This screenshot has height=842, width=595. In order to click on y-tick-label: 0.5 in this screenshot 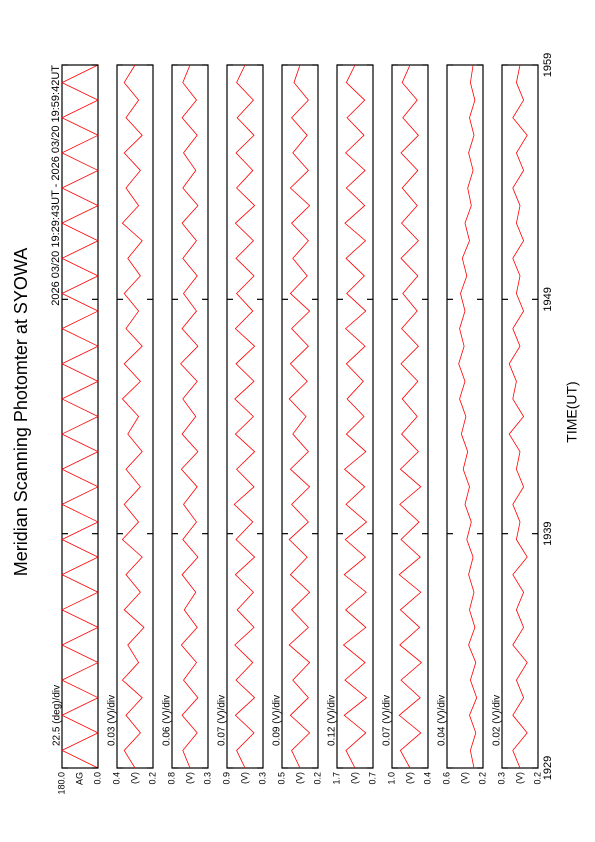, I will do `click(281, 778)`.